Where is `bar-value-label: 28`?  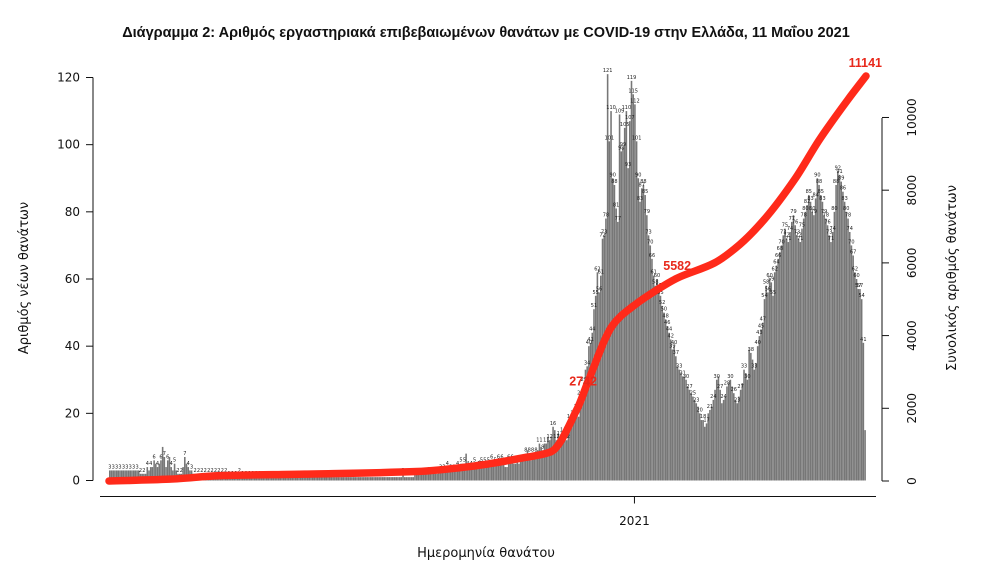 bar-value-label: 28 is located at coordinates (727, 383).